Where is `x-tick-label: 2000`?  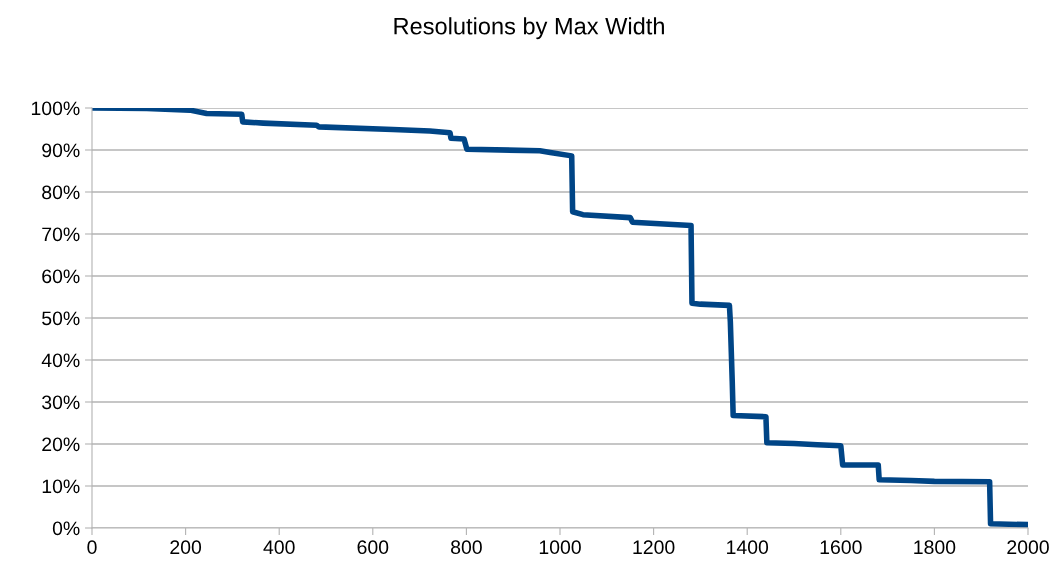
x-tick-label: 2000 is located at coordinates (1028, 547).